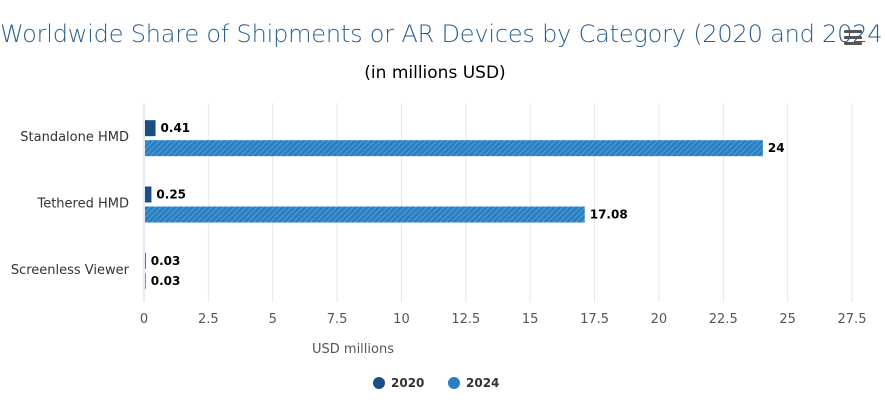  What do you see at coordinates (853, 38) in the screenshot?
I see `hamburger-menu-icon` at bounding box center [853, 38].